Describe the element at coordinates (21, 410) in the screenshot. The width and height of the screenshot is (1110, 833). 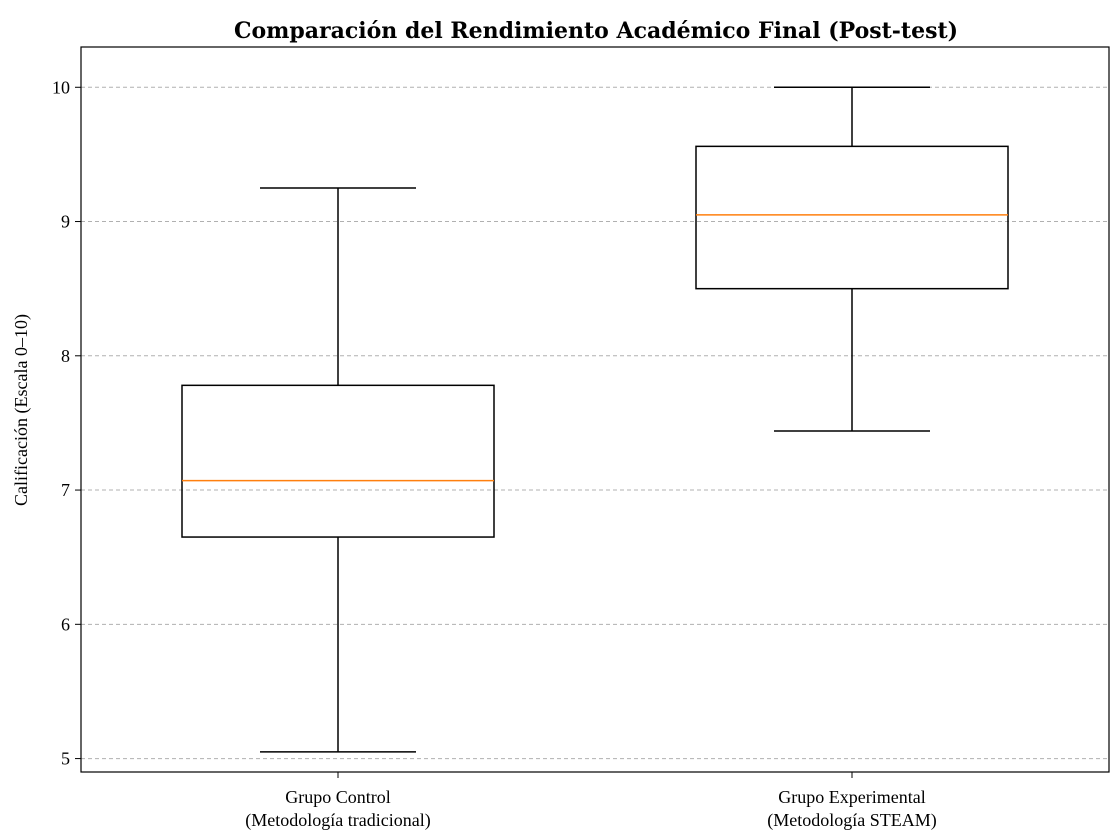
I see `y-axis-label: Calificación (Escala 0–10)` at that location.